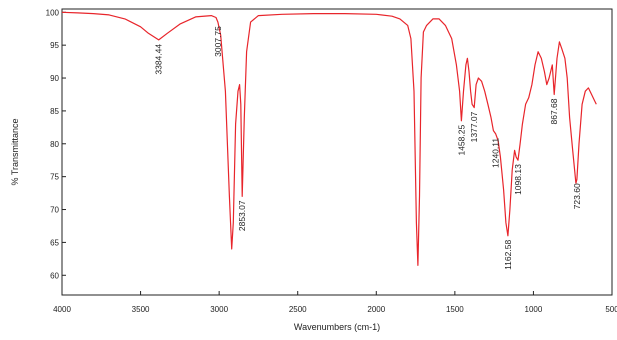 The height and width of the screenshot is (340, 617). Describe the element at coordinates (611, 309) in the screenshot. I see `x-tick-label: 500` at that location.